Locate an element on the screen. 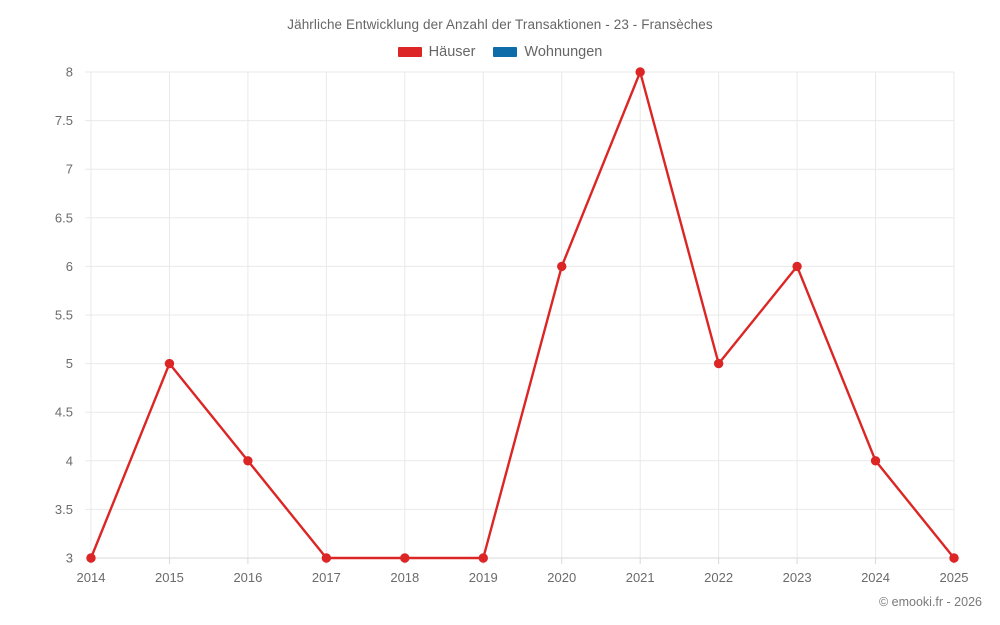 The height and width of the screenshot is (625, 1000). x-axis-tick-label: 2018 is located at coordinates (404, 577).